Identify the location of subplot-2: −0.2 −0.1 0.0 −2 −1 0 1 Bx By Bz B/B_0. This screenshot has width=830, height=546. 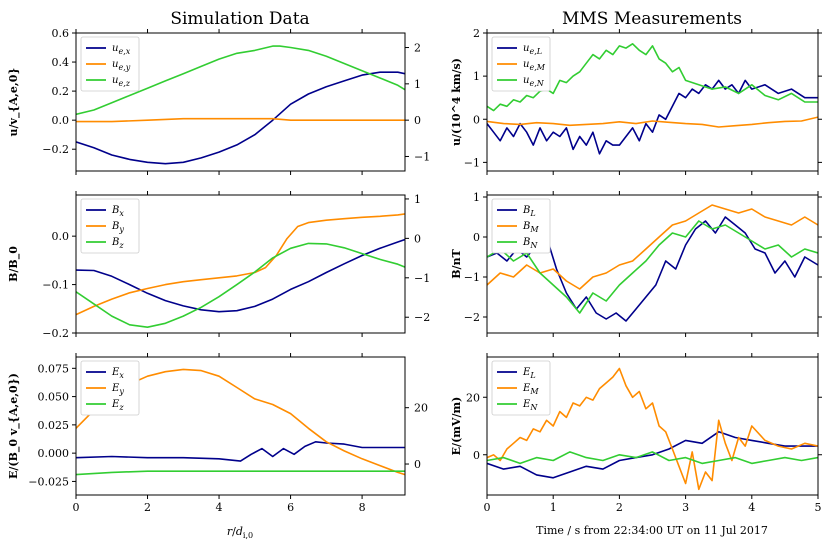
(218, 265).